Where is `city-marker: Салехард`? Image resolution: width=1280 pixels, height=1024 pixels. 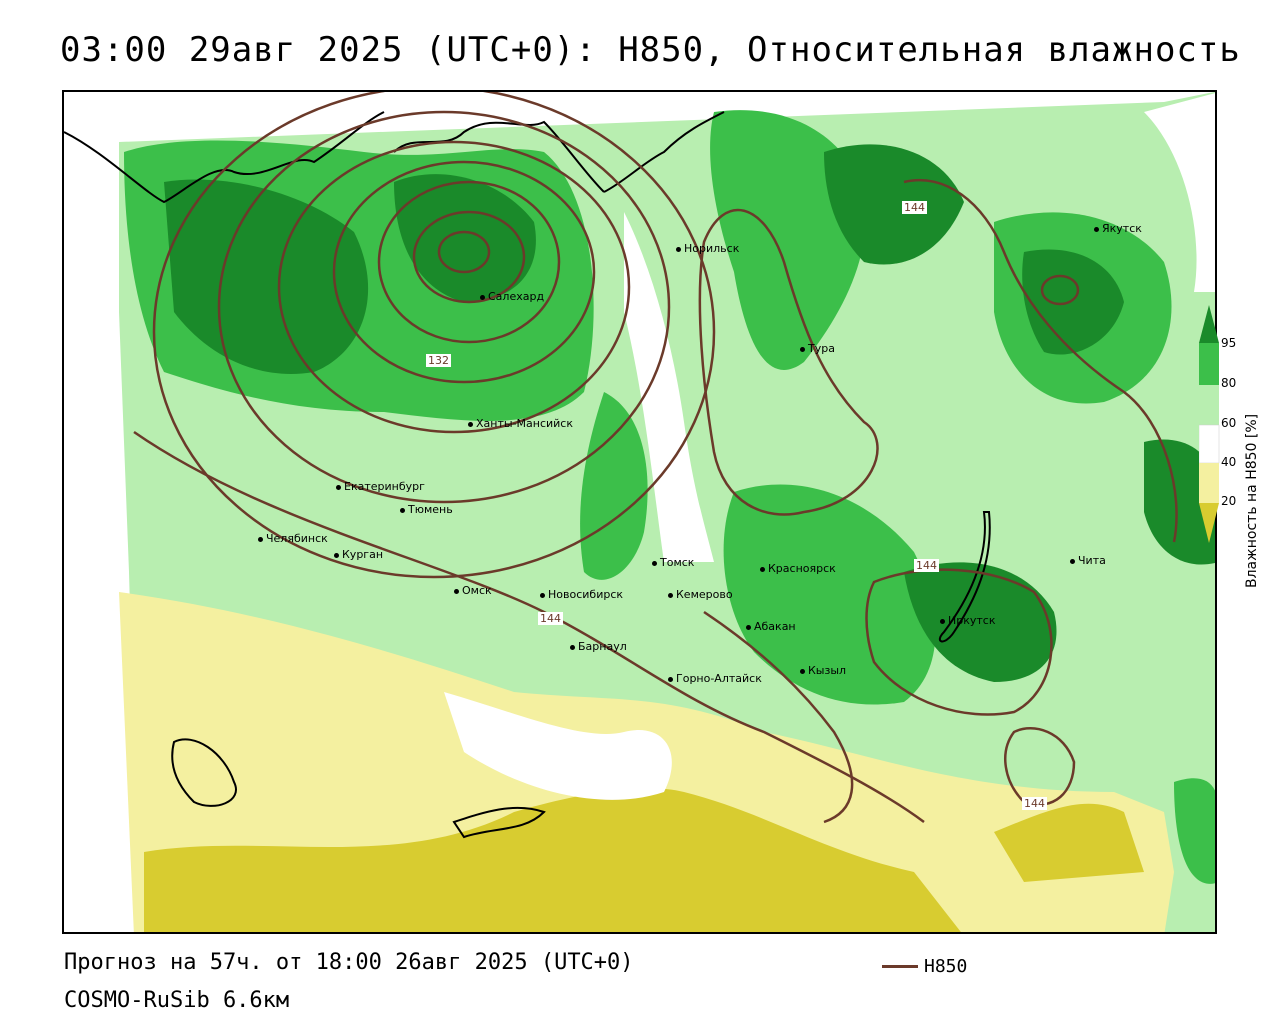 city-marker: Салехард is located at coordinates (512, 296).